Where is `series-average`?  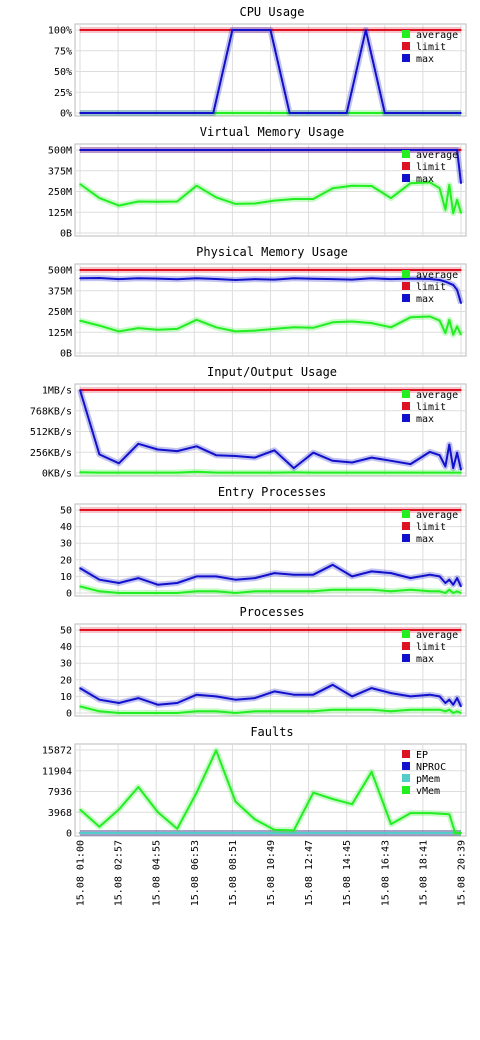 series-average is located at coordinates (271, 709).